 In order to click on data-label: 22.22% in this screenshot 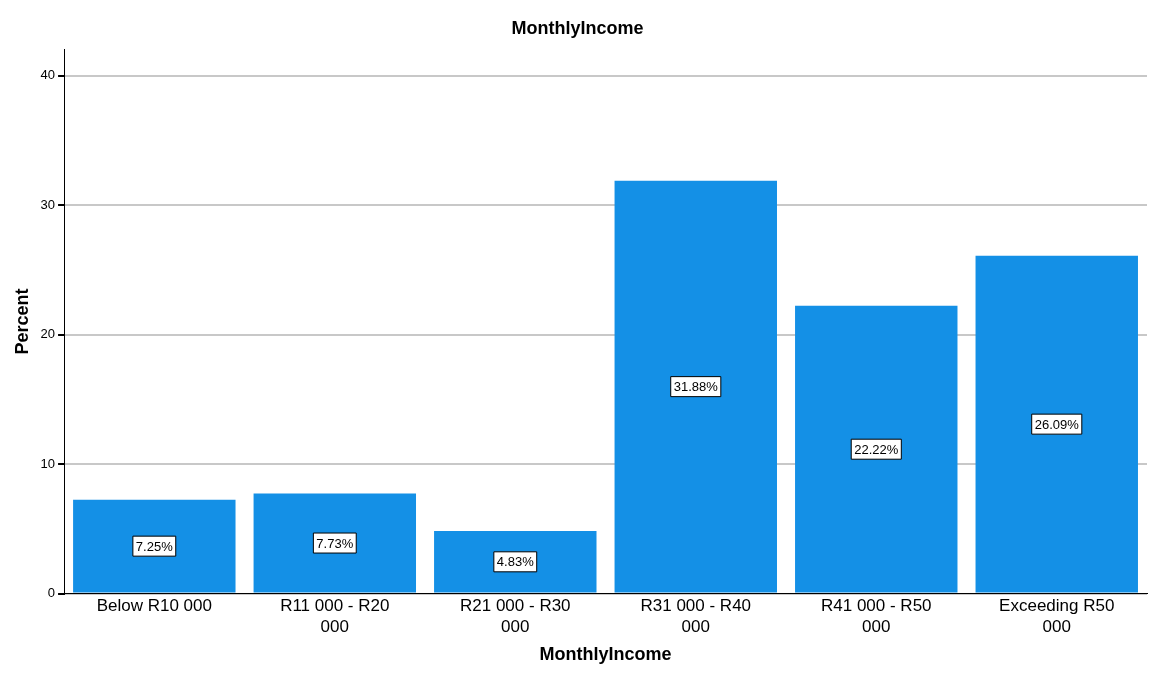, I will do `click(876, 449)`.